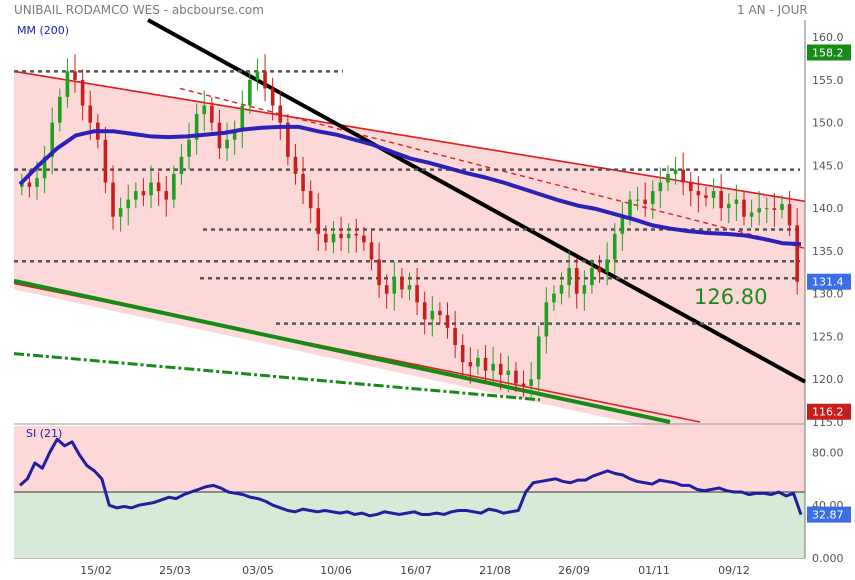 The image size is (855, 580). Describe the element at coordinates (828, 379) in the screenshot. I see `price-tick-label: 120.0` at that location.